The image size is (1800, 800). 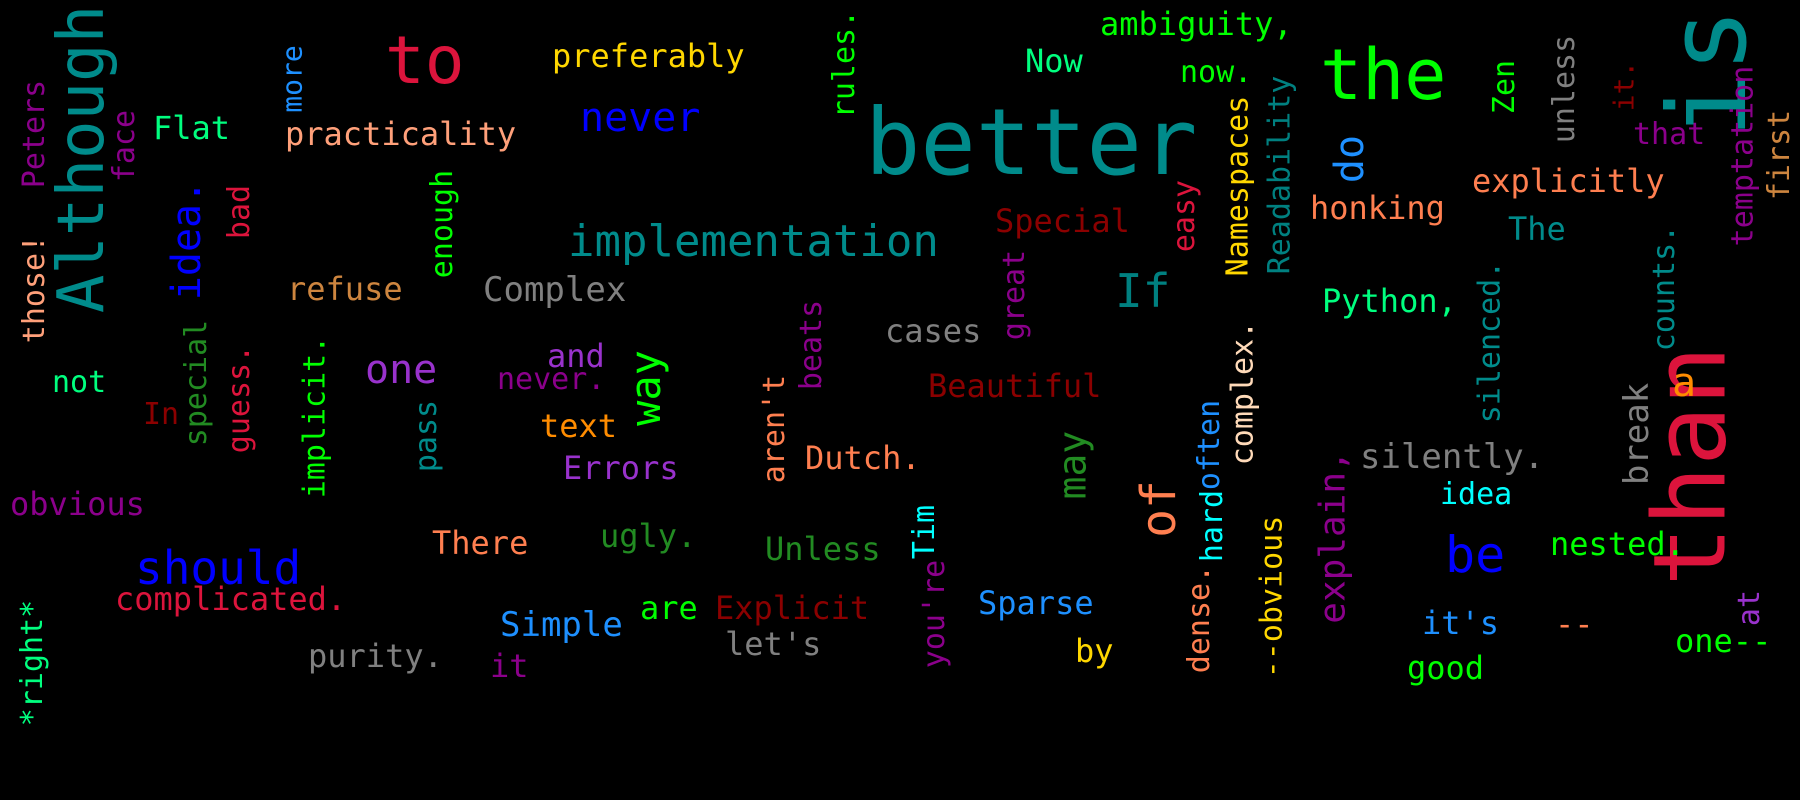 What do you see at coordinates (218, 568) in the screenshot?
I see `word-8: should` at bounding box center [218, 568].